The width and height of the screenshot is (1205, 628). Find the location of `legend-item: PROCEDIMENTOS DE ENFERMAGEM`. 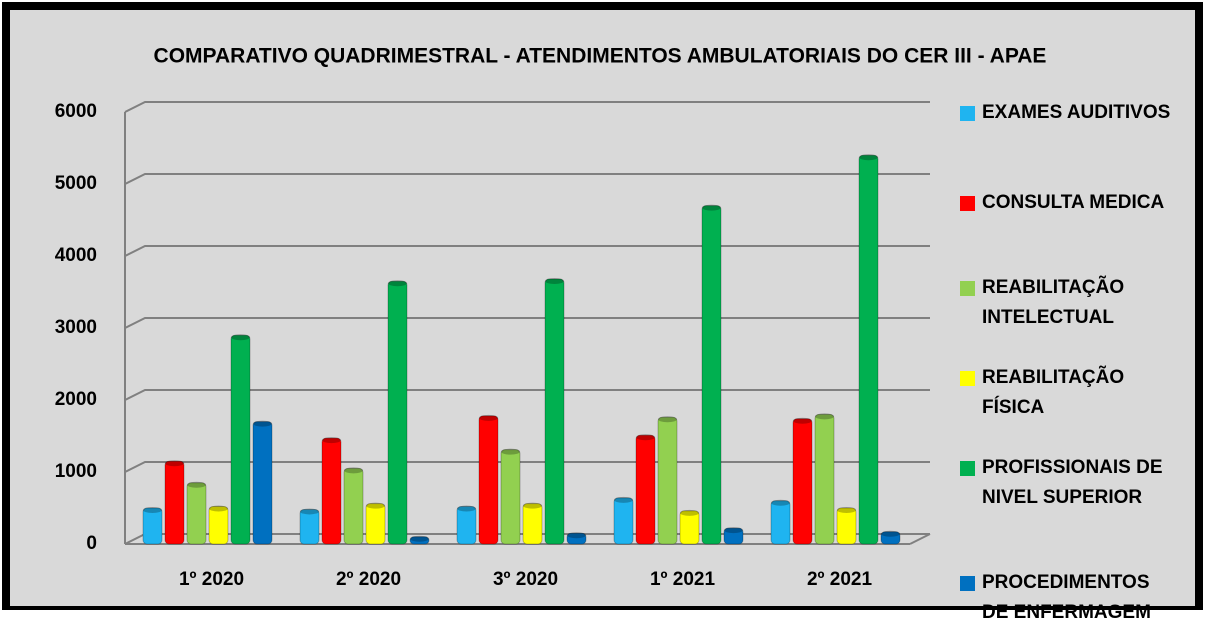

legend-item: PROCEDIMENTOS DE ENFERMAGEM is located at coordinates (1080, 598).